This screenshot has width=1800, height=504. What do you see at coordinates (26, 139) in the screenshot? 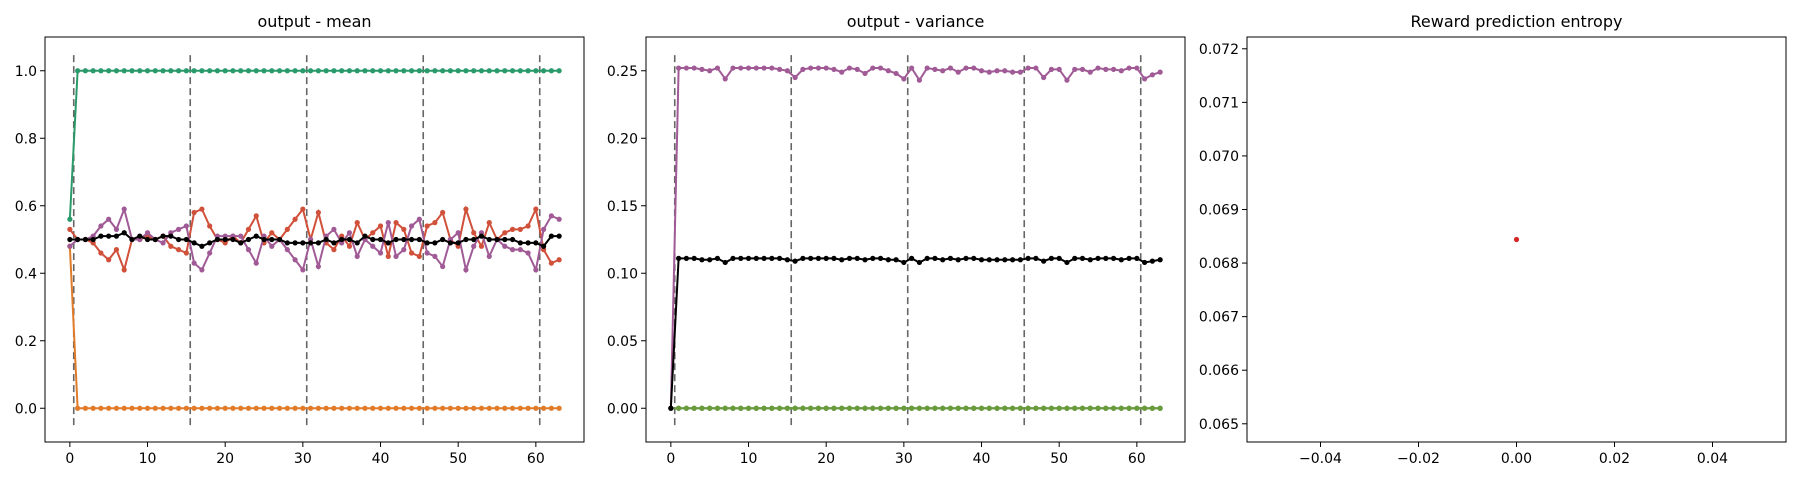
I see `y-tick-label: 0.8` at bounding box center [26, 139].